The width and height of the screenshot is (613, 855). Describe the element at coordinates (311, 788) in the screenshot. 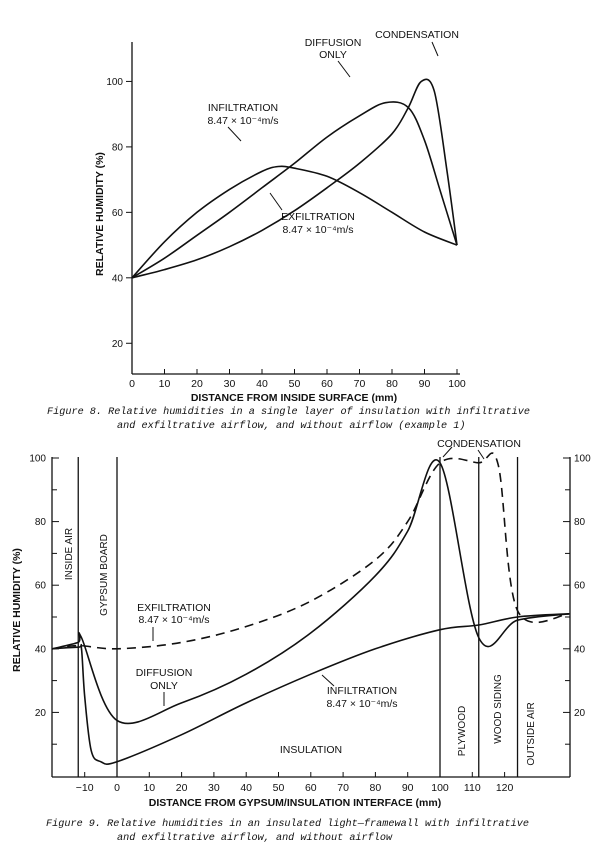

I see `figure-9-x-tick-label: 60` at that location.